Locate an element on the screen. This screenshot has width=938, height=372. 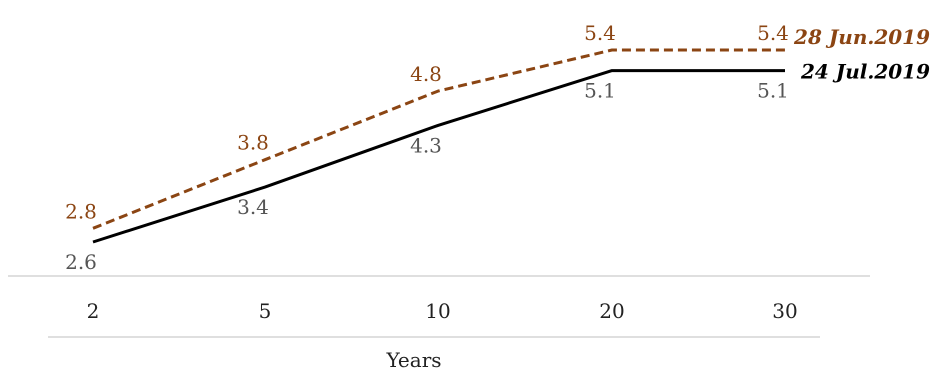
x-tick-label: 10 is located at coordinates (437, 311).